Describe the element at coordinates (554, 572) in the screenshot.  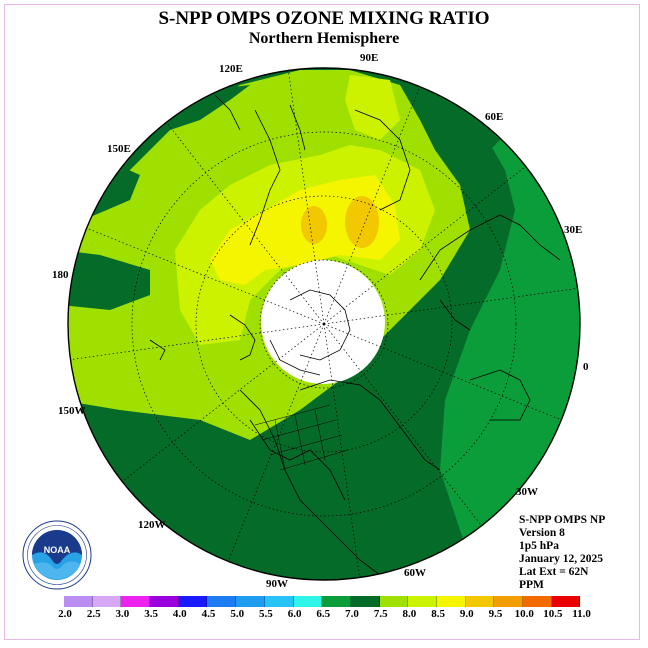
I see `info-lat-extent: Lat Ext = 62N` at that location.